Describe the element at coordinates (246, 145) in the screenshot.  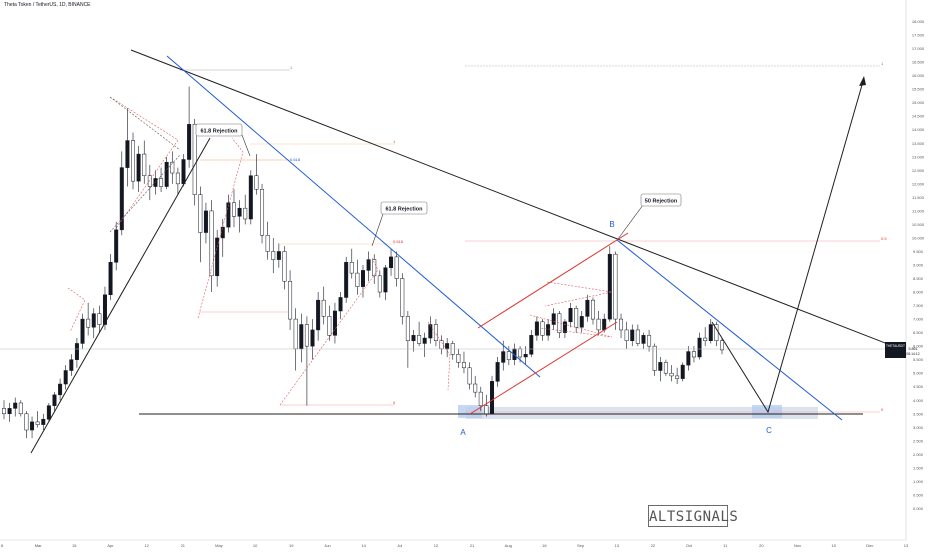
I see `rejection-1-leader` at that location.